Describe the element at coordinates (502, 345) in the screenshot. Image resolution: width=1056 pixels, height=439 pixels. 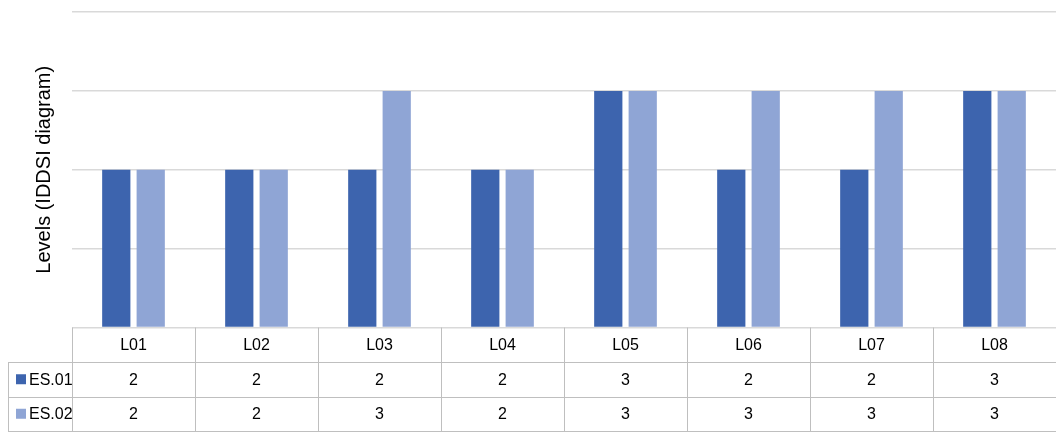
I see `x-tick-label: L04` at that location.